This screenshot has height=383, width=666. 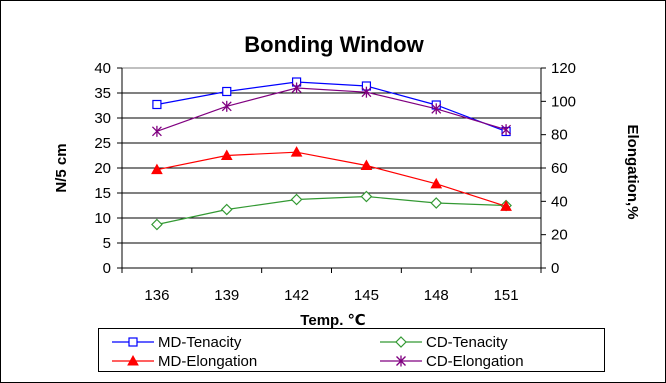 I want to click on x-tick-label: 148, so click(x=436, y=295).